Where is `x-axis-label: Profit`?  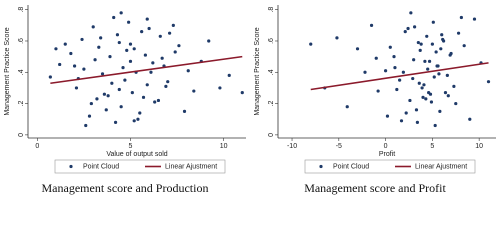
x-axis-label: Profit is located at coordinates (387, 154).